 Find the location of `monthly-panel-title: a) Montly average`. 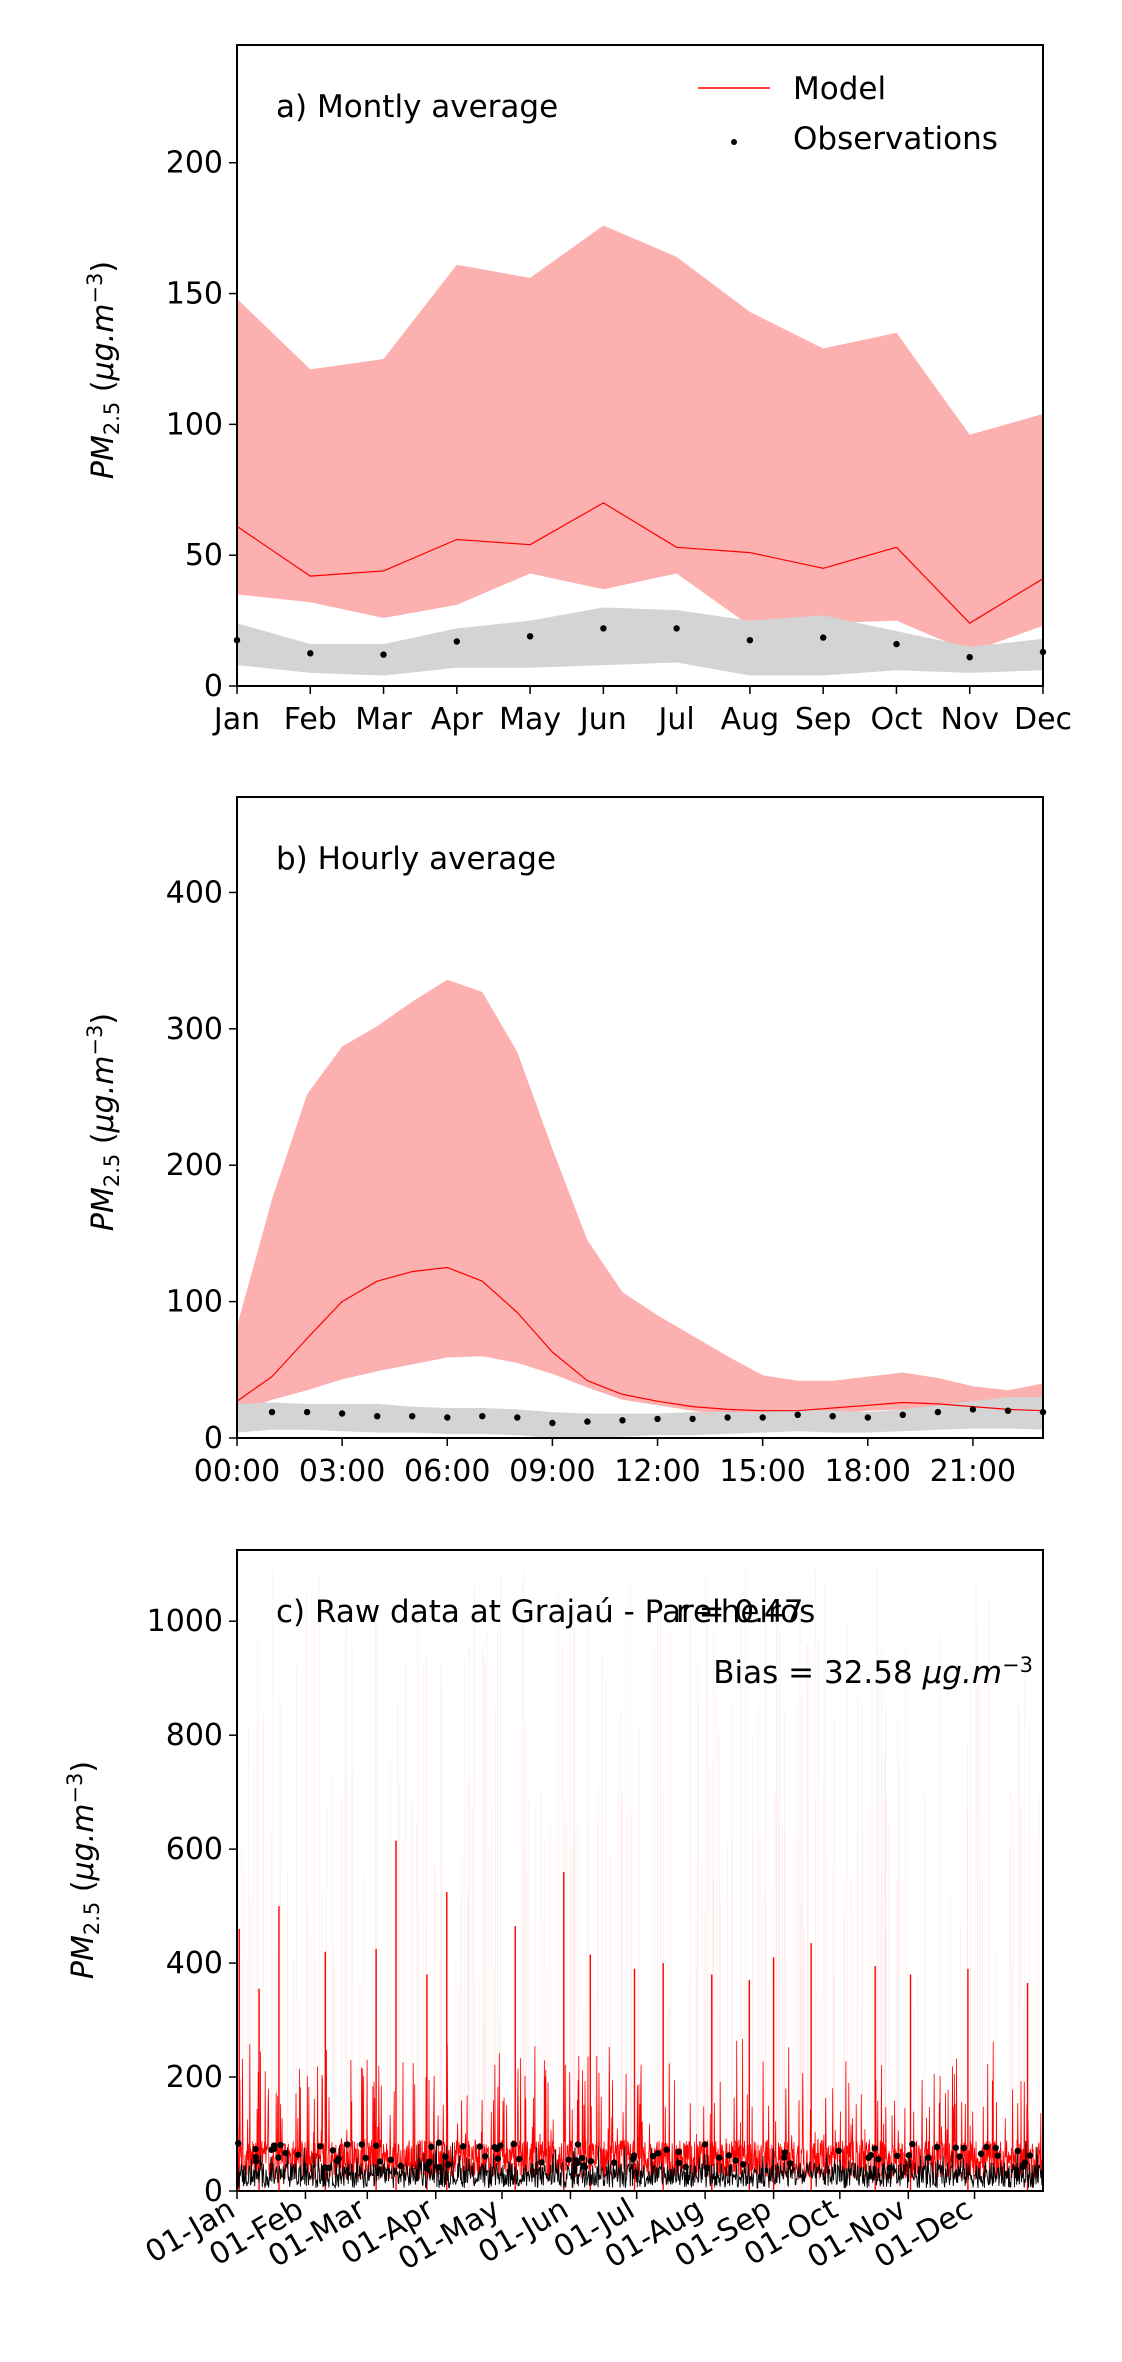

monthly-panel-title: a) Montly average is located at coordinates (417, 107).